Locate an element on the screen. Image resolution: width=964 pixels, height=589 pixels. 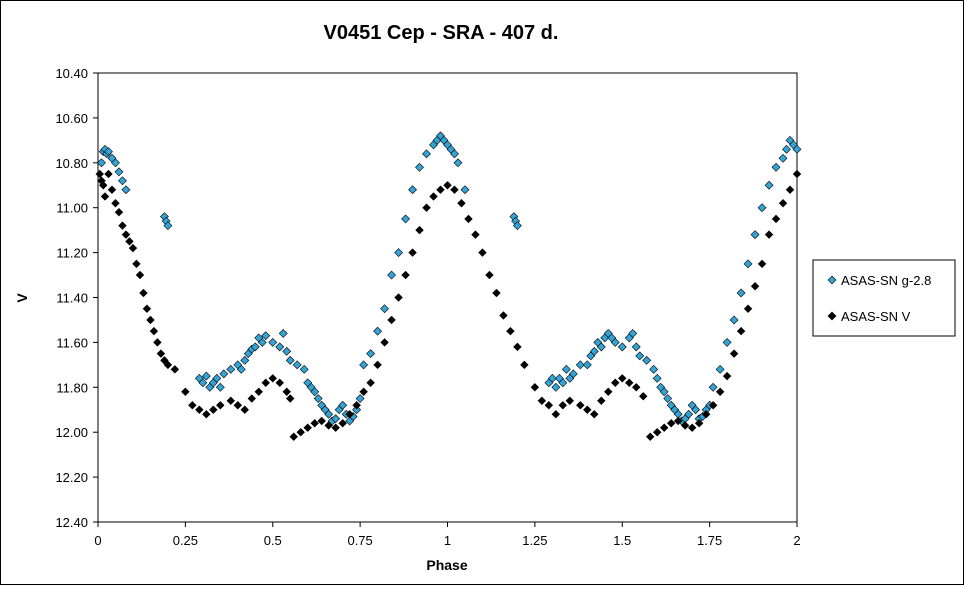
x-tick-label: 0.75 is located at coordinates (359, 540).